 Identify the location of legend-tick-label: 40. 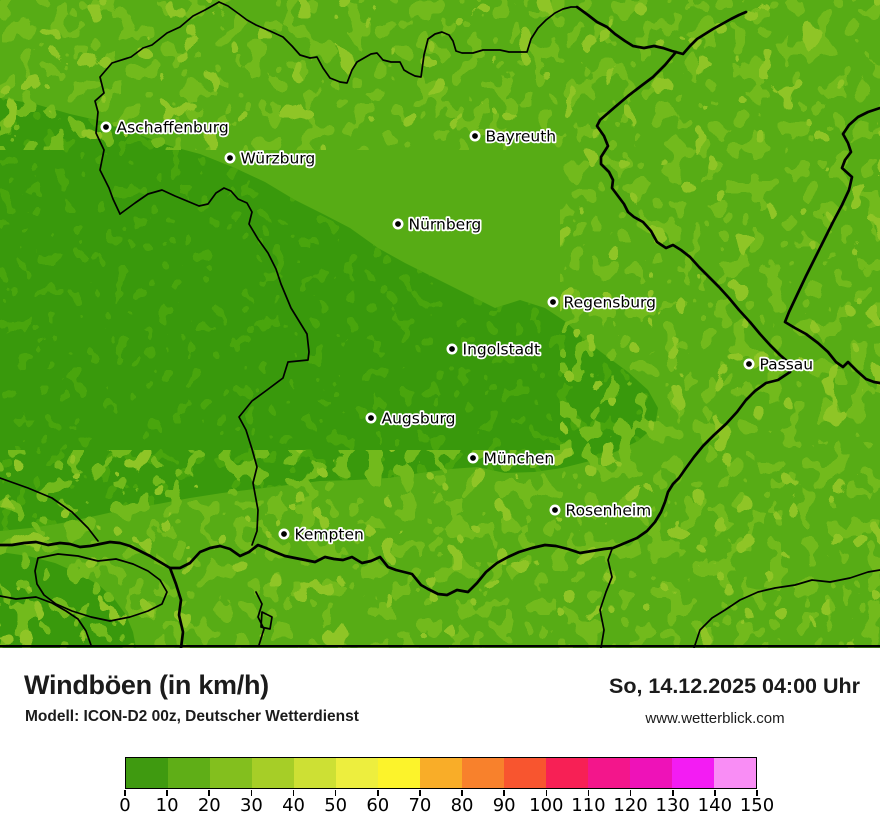
(293, 805).